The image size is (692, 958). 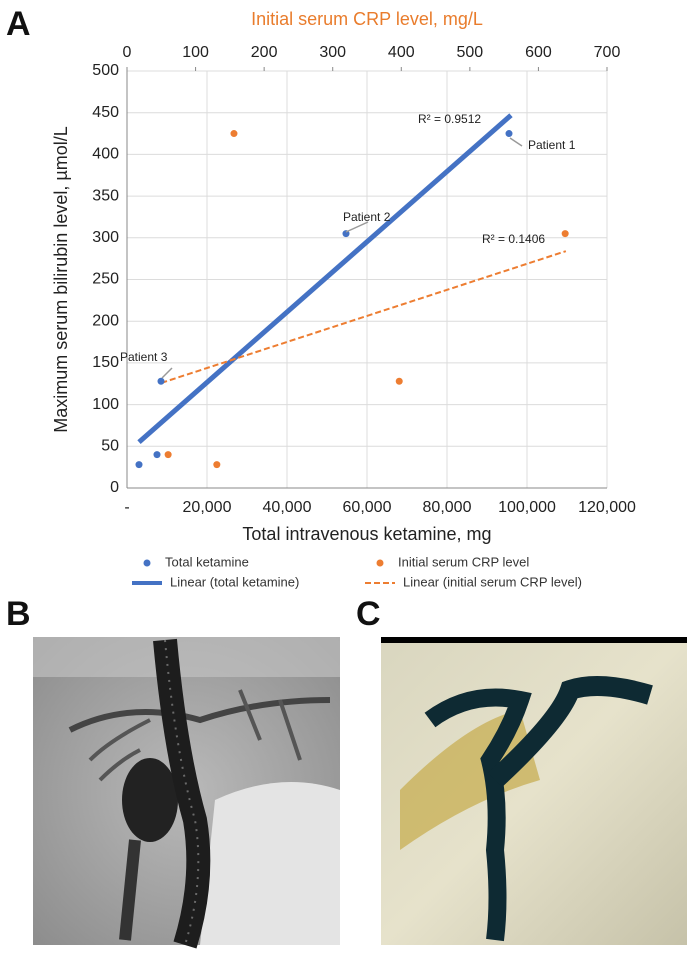 What do you see at coordinates (105, 112) in the screenshot?
I see `y-tick-label: 450` at bounding box center [105, 112].